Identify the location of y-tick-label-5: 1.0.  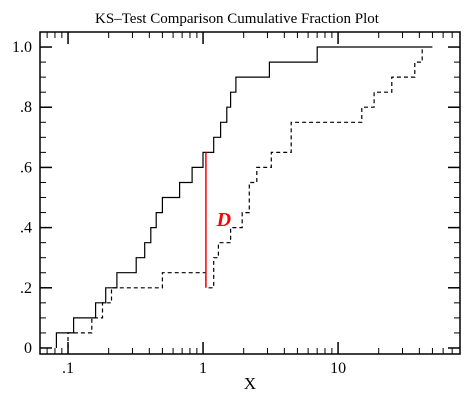
(22, 47).